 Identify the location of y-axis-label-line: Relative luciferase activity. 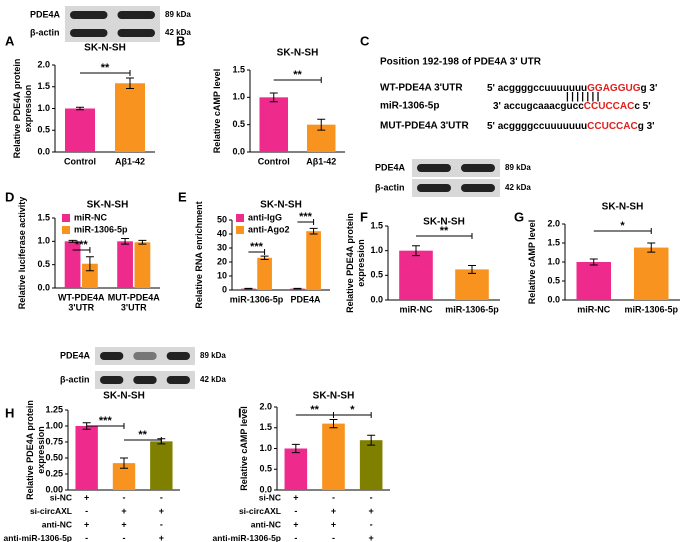
(22, 253).